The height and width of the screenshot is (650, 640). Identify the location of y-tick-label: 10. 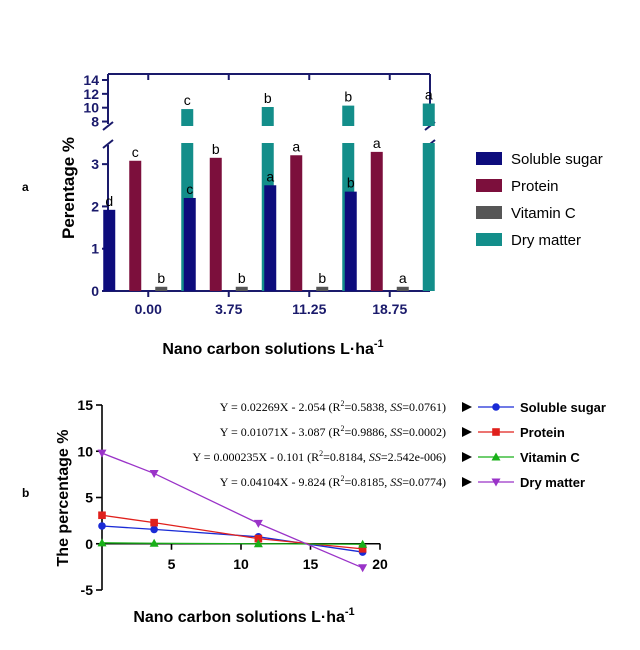
(85, 451).